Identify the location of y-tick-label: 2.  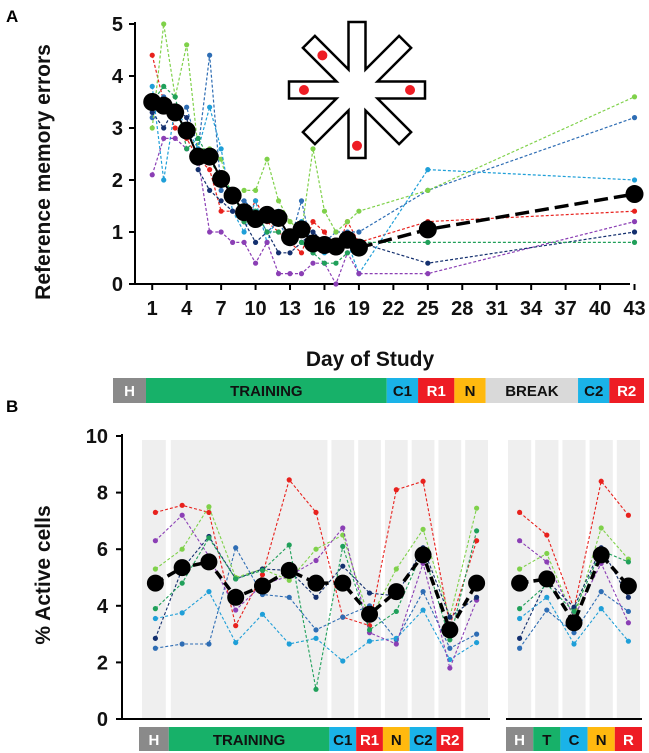
(102, 663).